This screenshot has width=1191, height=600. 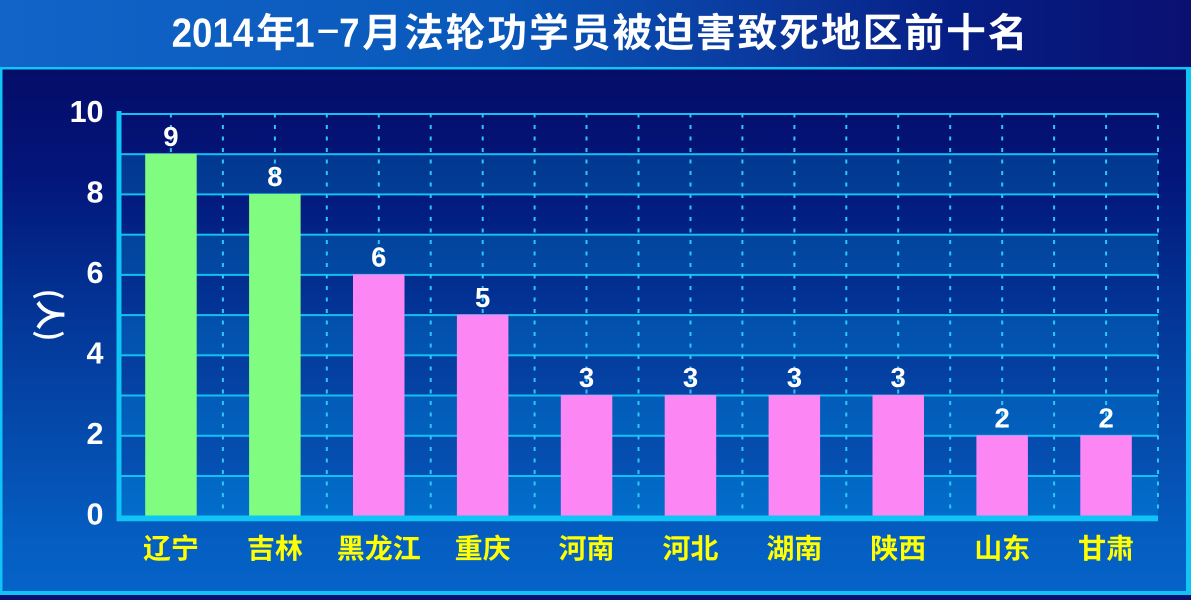 What do you see at coordinates (95, 514) in the screenshot?
I see `svg-text: 0` at bounding box center [95, 514].